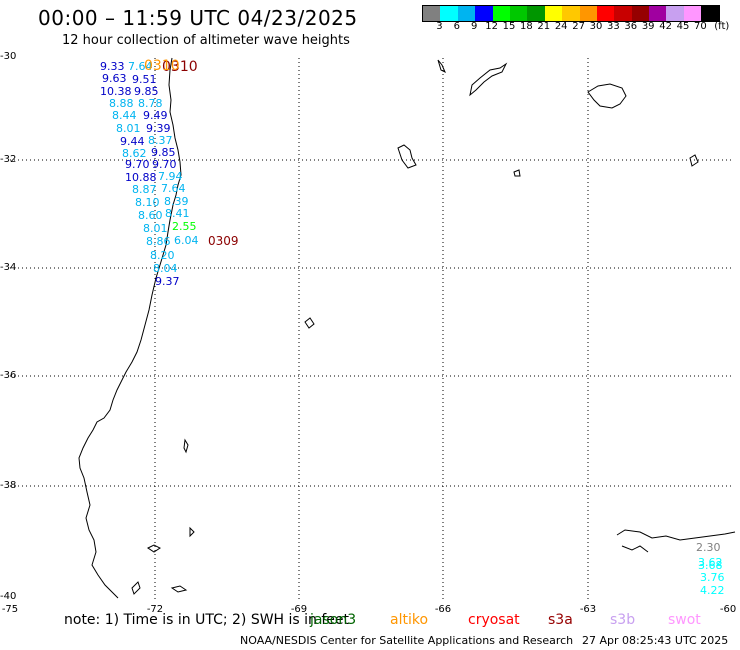  Describe the element at coordinates (684, 620) in the screenshot. I see `satellite-legend-item: swot` at that location.